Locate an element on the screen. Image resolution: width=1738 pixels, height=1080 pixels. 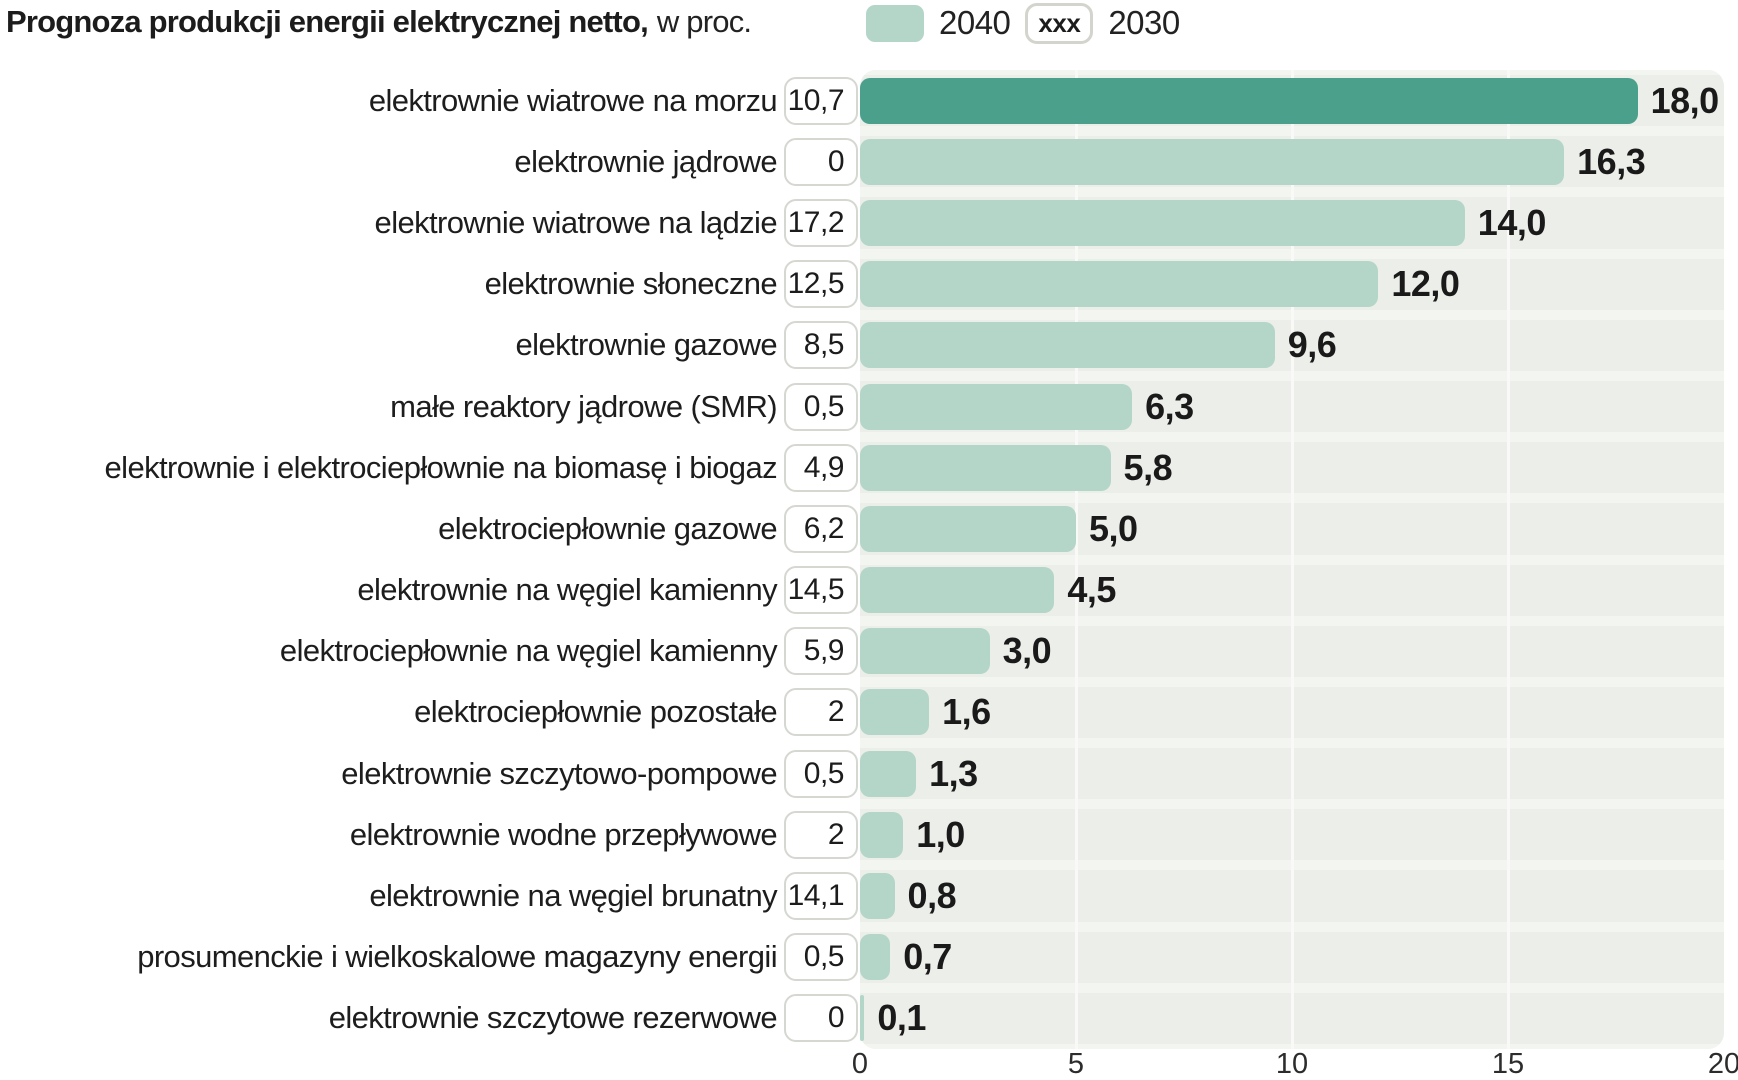
category-label: elektrociepłownie pozostałe is located at coordinates (596, 712).